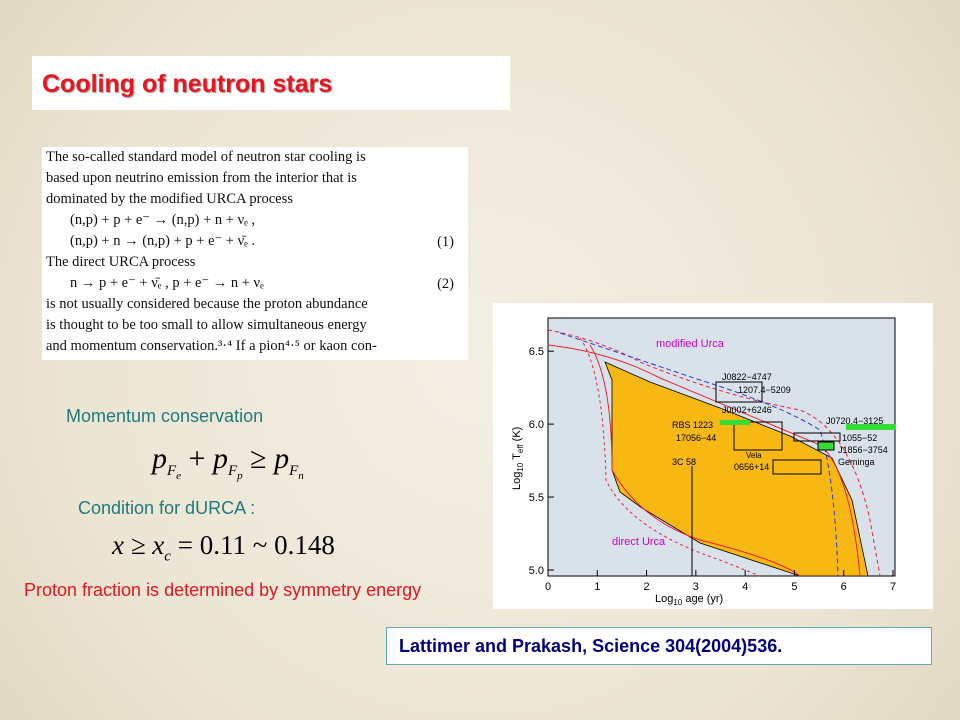 Image resolution: width=960 pixels, height=720 pixels. What do you see at coordinates (854, 421) in the screenshot?
I see `source-label: J0720.4−3125` at bounding box center [854, 421].